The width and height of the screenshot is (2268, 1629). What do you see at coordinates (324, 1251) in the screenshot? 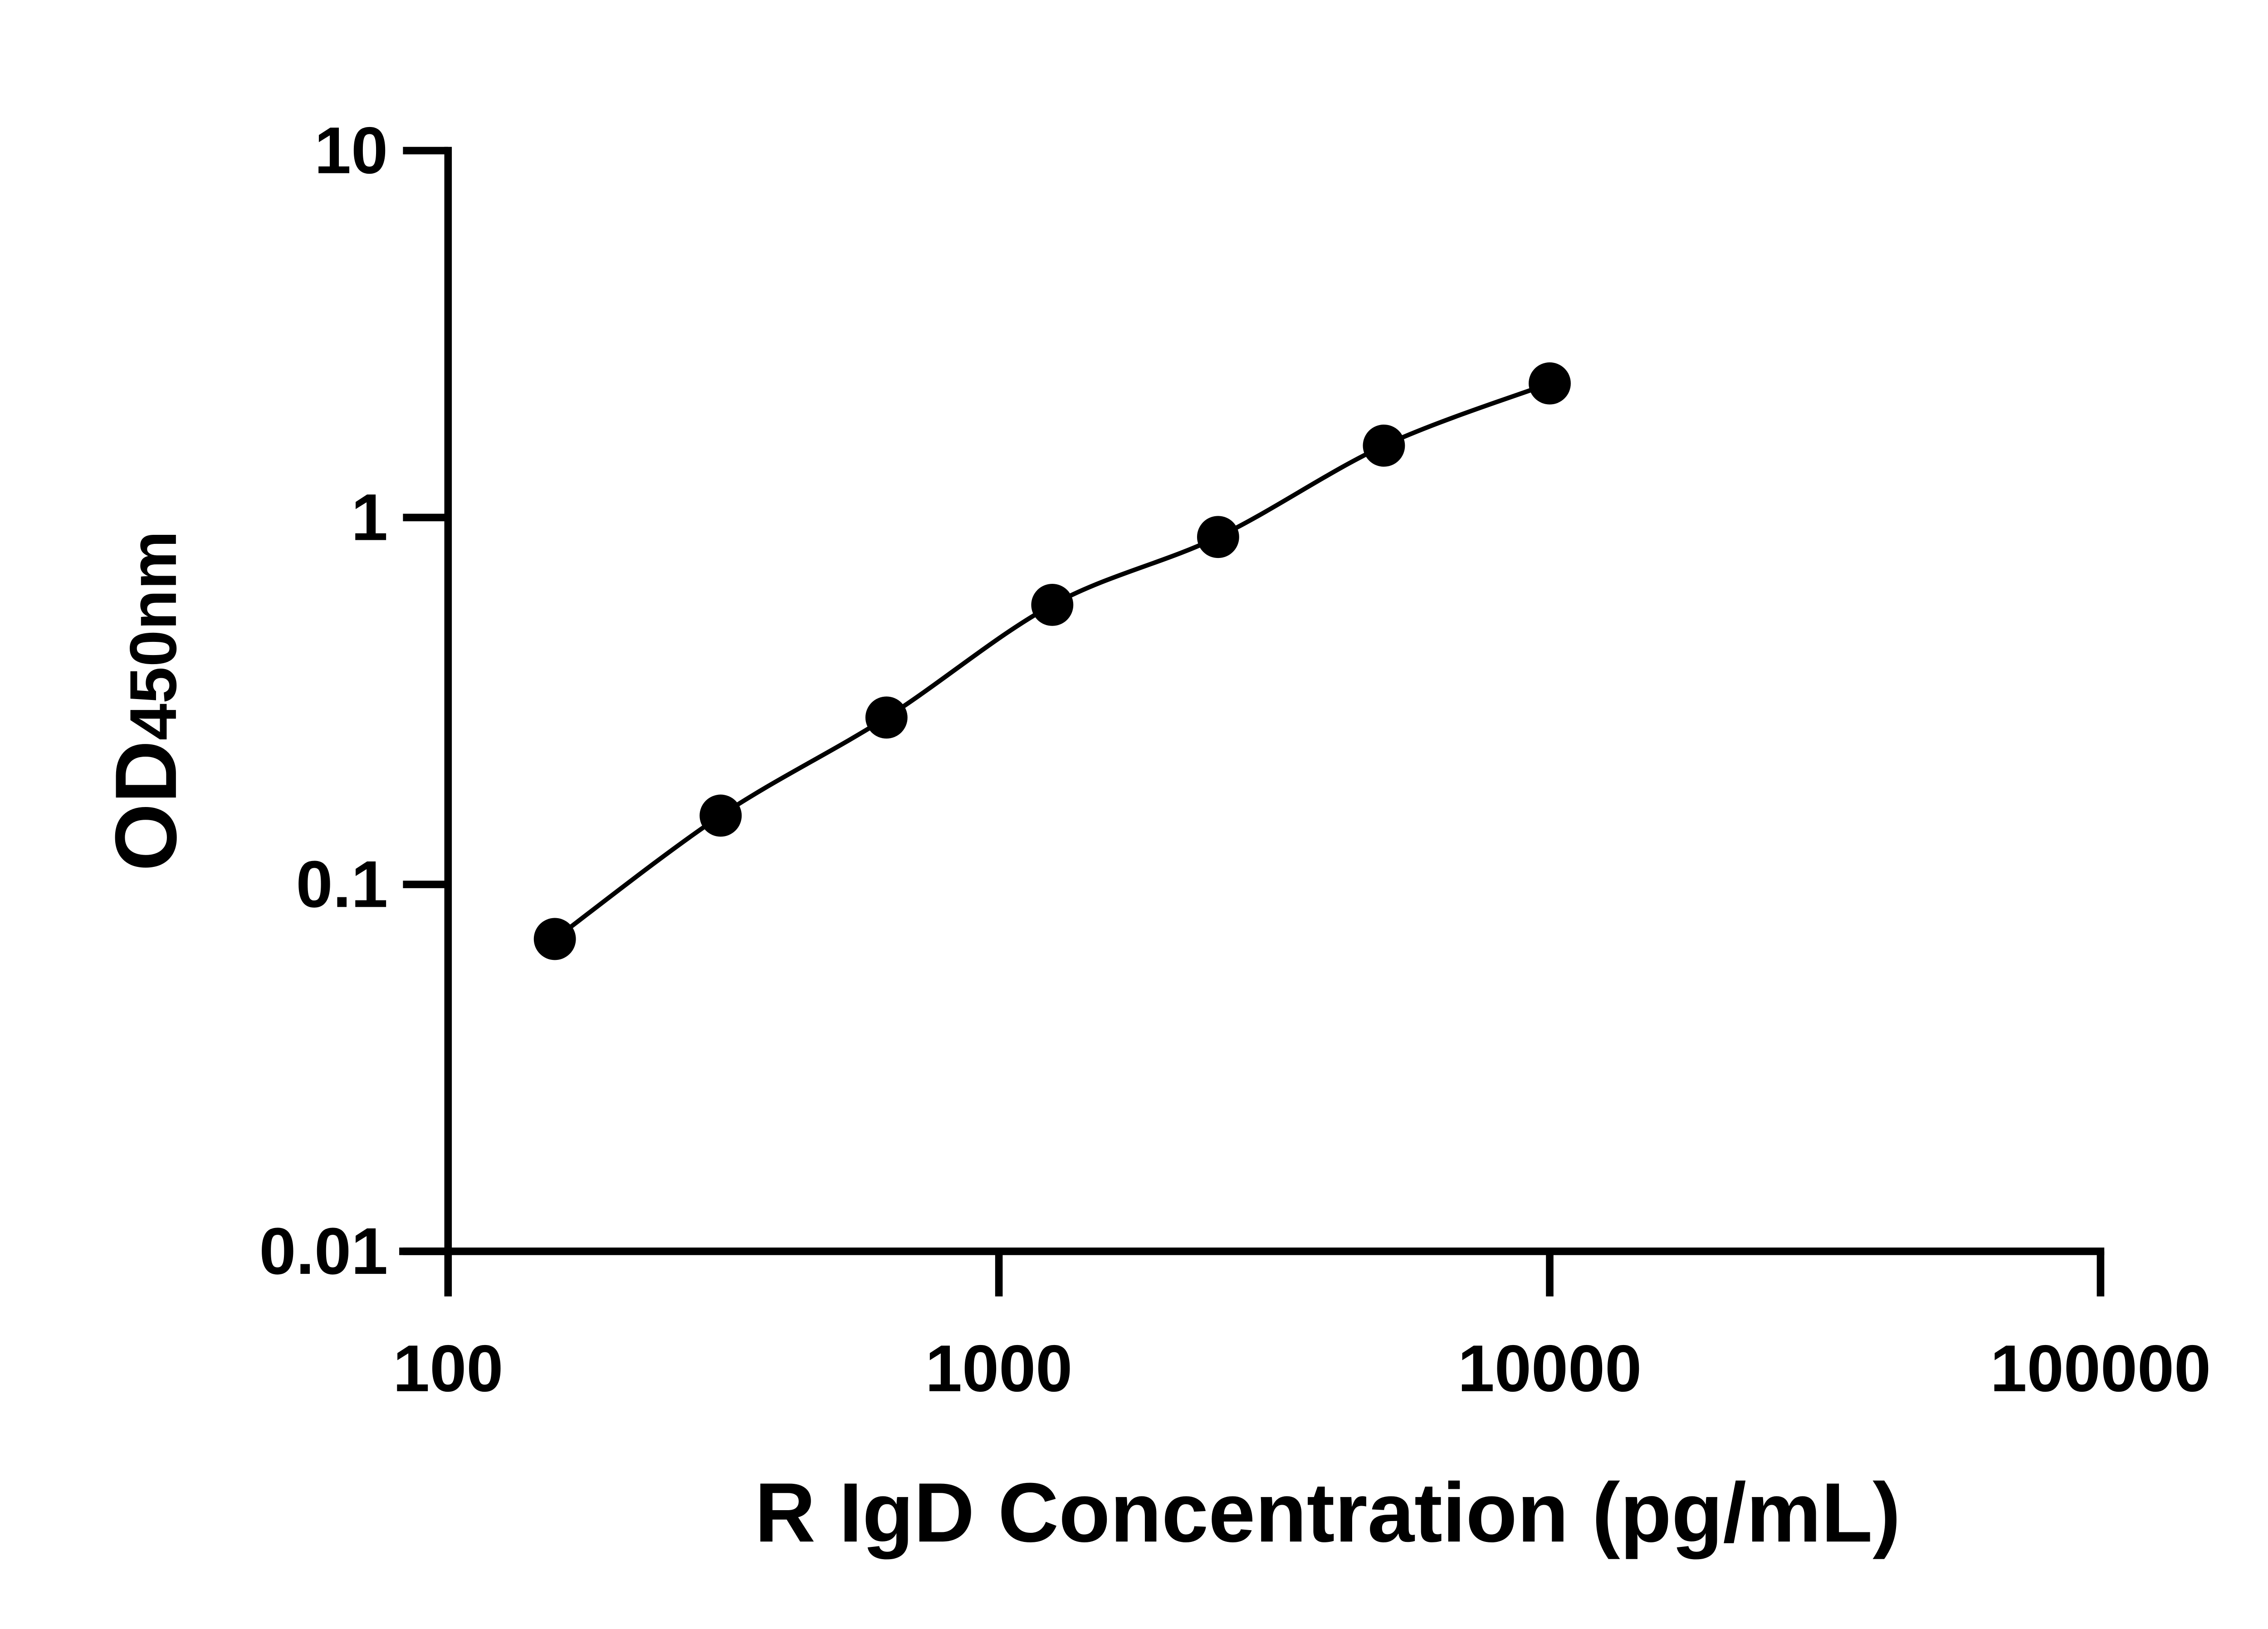
I see `y-tick-label: 0.01` at bounding box center [324, 1251].